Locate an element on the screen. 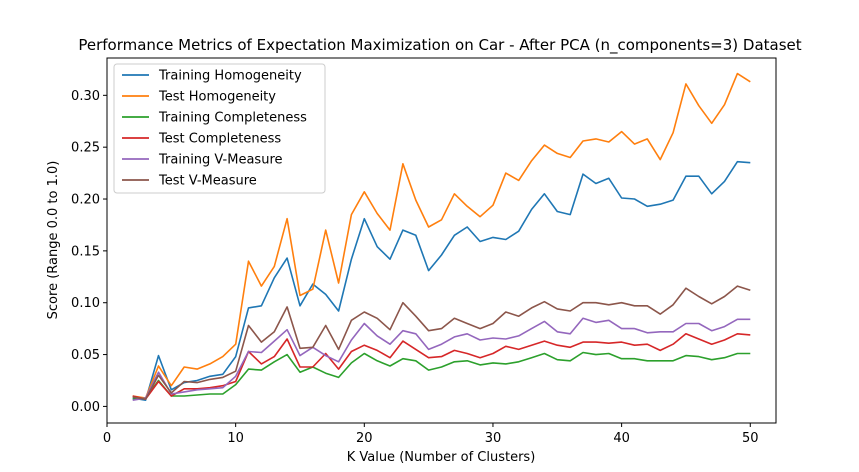  x-tick-label: 0 is located at coordinates (107, 438).